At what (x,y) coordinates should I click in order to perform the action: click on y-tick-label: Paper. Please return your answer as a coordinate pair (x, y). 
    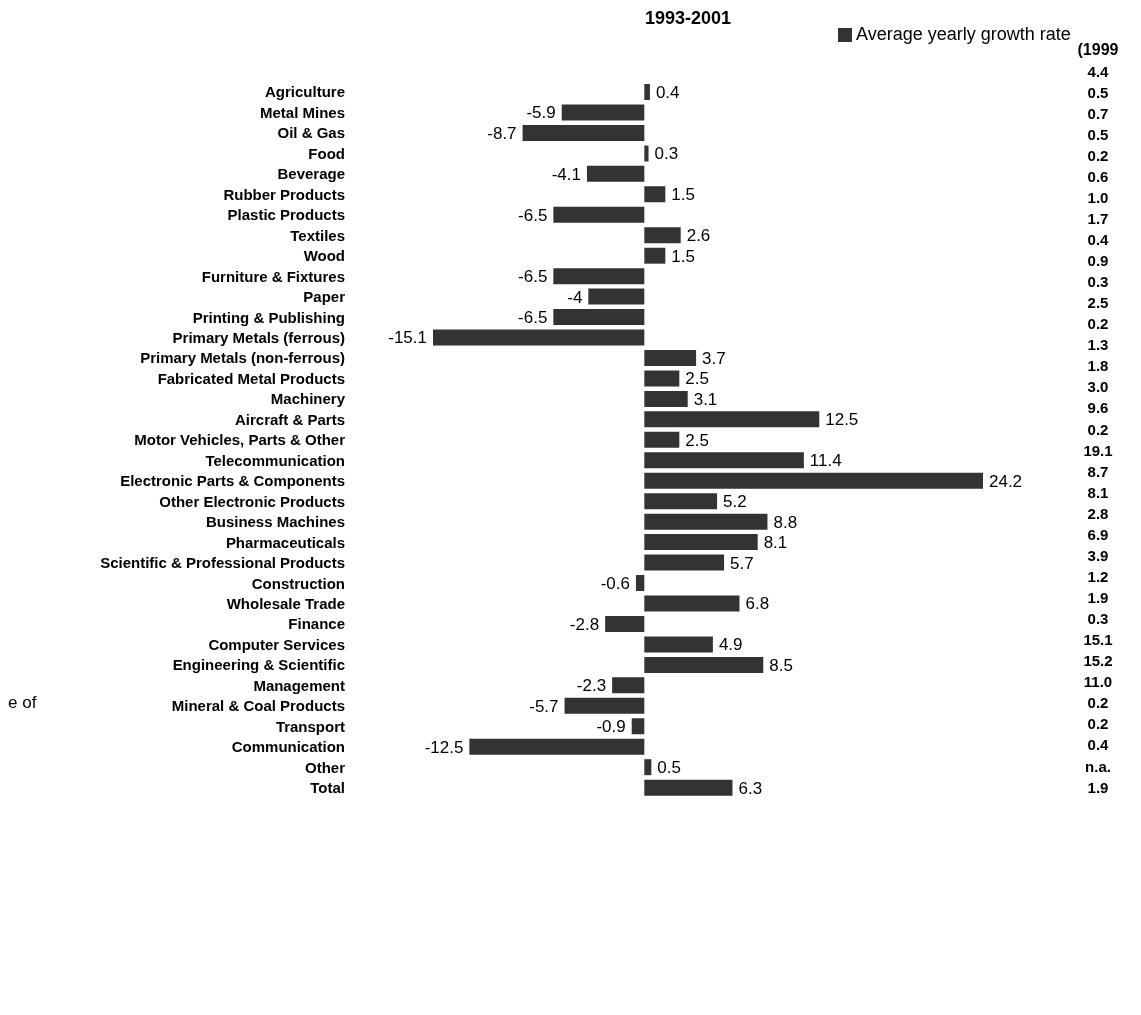
    Looking at the image, I should click on (324, 297).